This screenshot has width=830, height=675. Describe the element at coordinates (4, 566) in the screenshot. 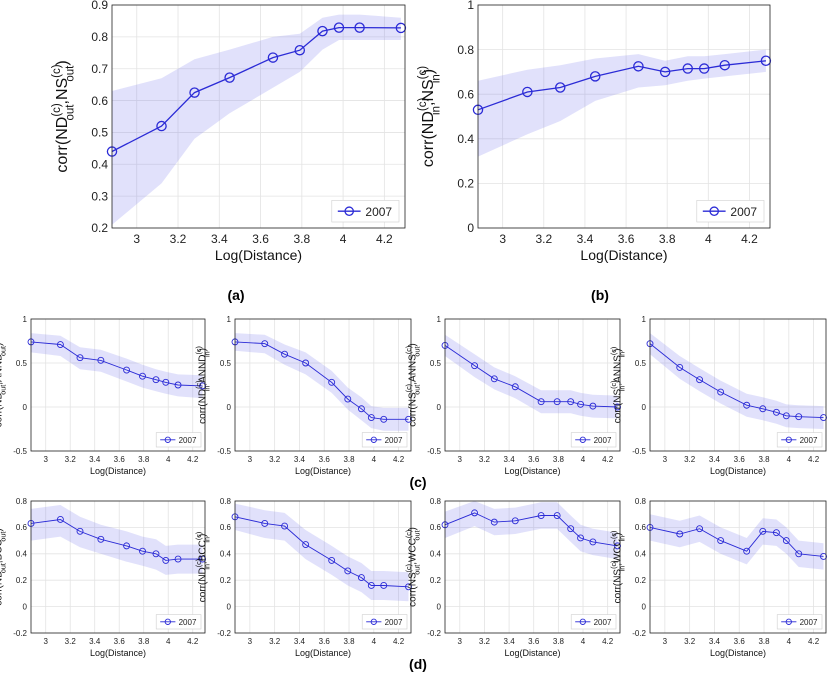

I see `y-axis-label: corr(ND(c)out​,BCC(c)out​)` at that location.